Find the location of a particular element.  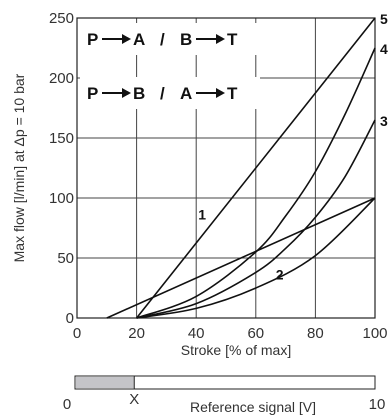

reference-max-label: 10 is located at coordinates (377, 404).